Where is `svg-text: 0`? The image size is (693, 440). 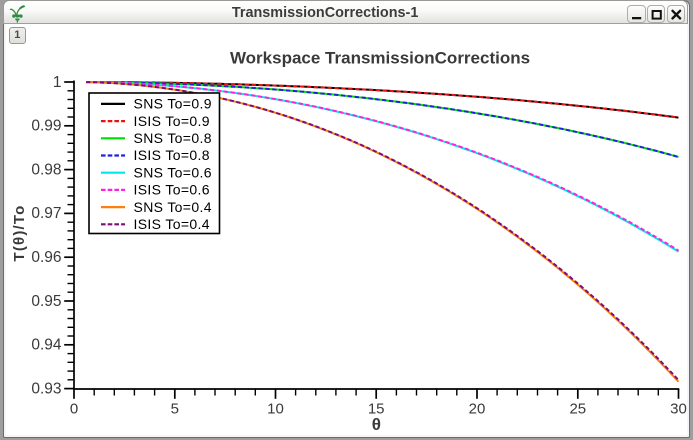 svg-text: 0 is located at coordinates (74, 409).